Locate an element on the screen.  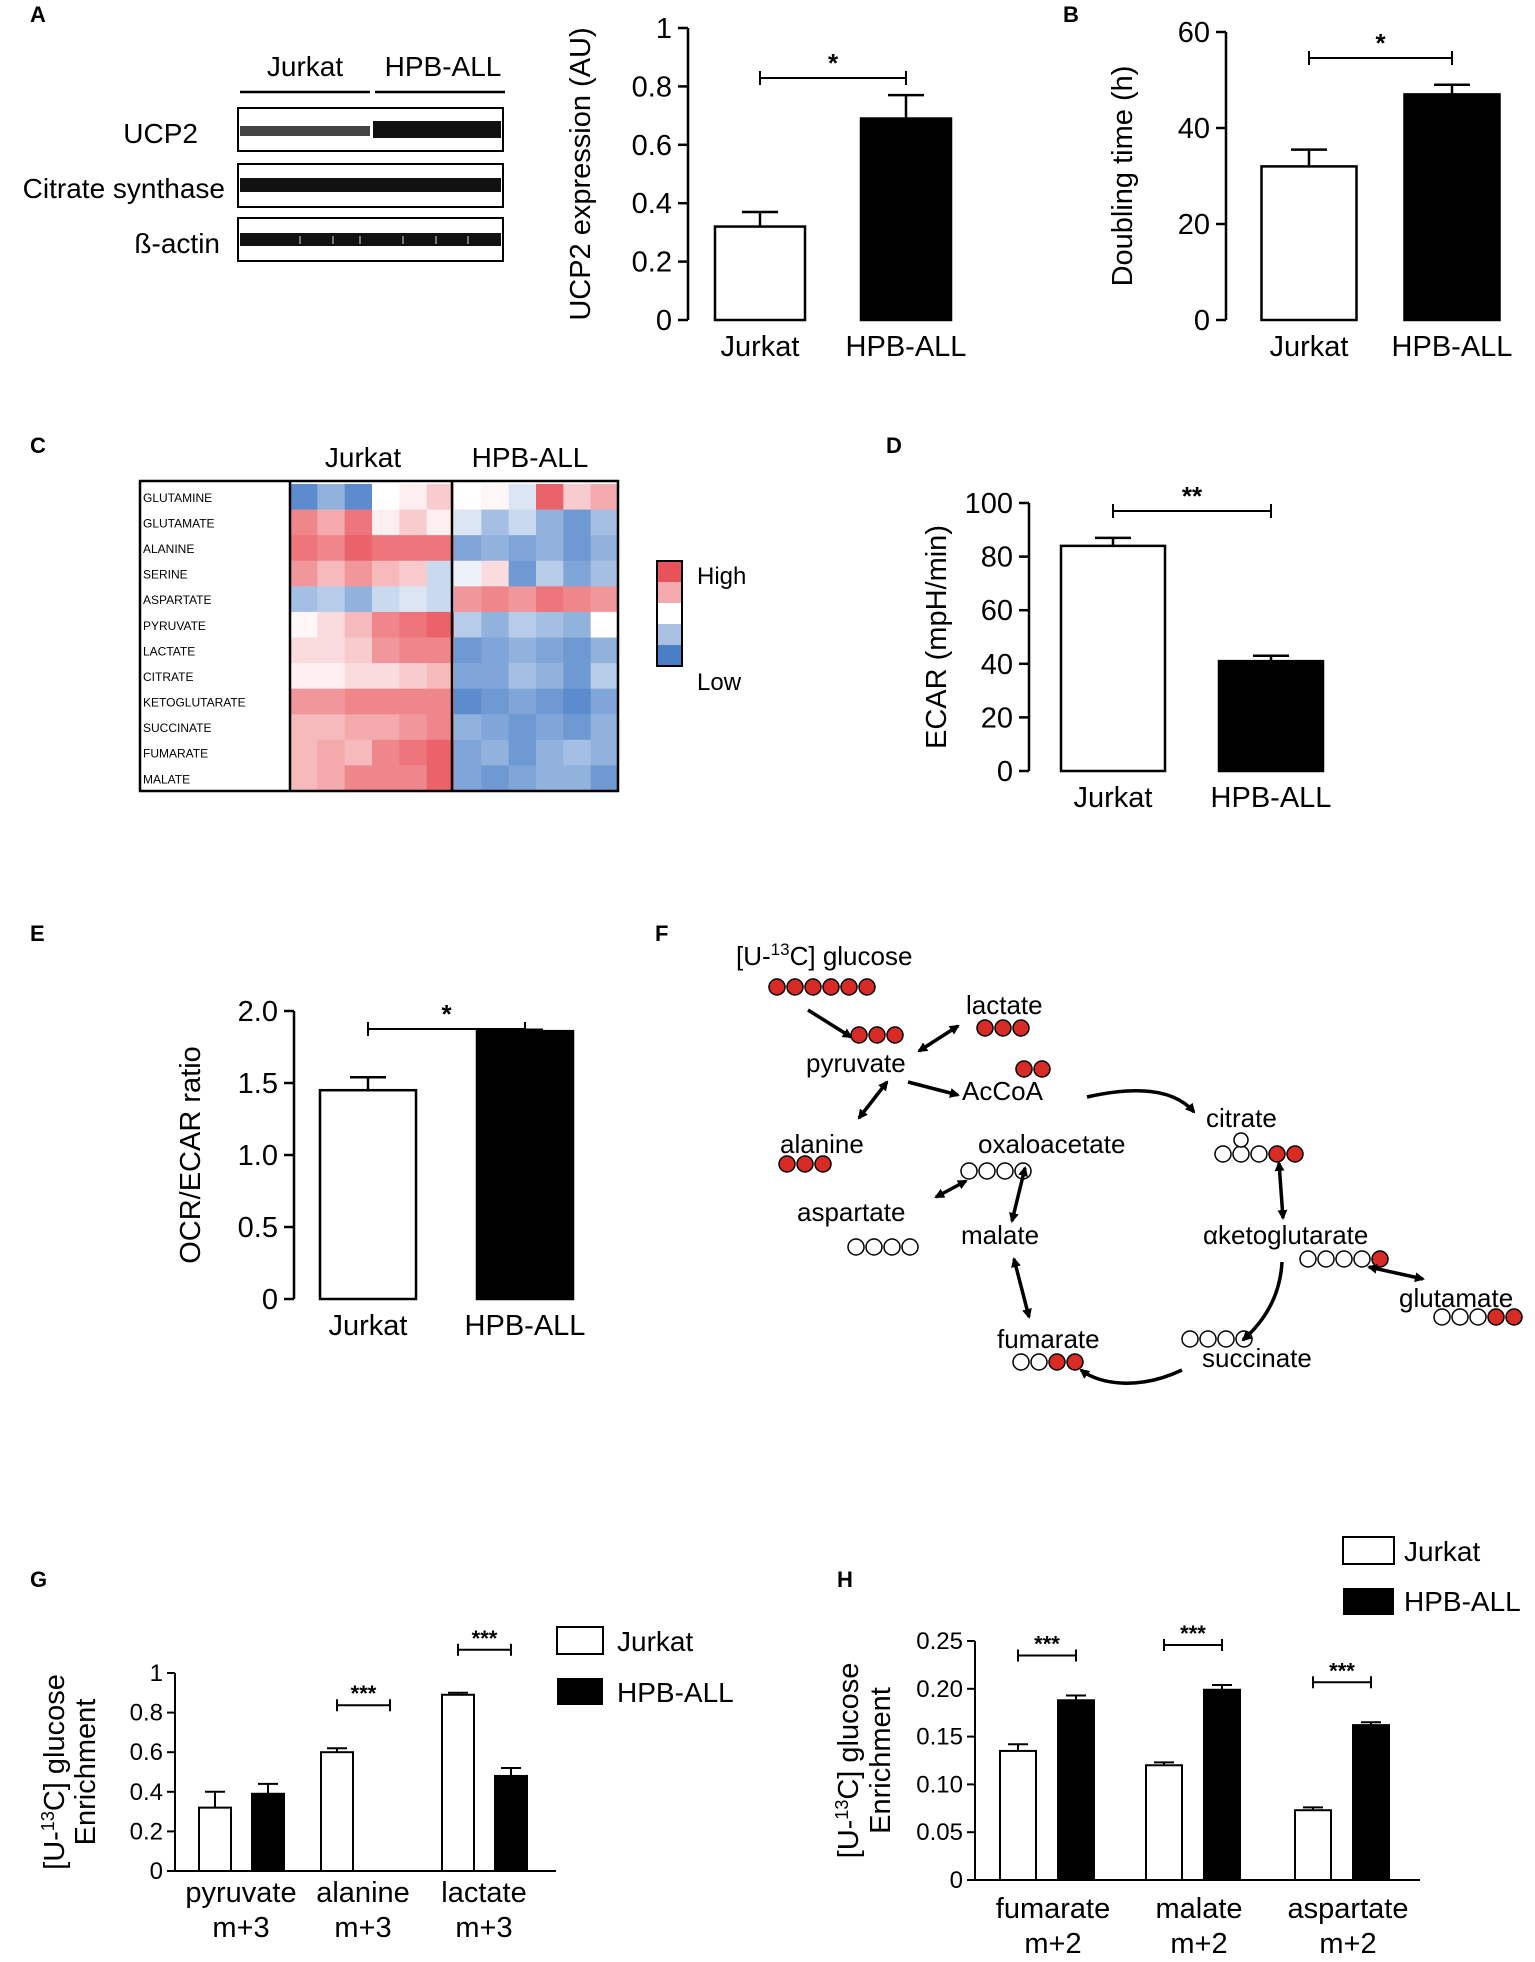
y-tick-label: 2.0 is located at coordinates (258, 1012).